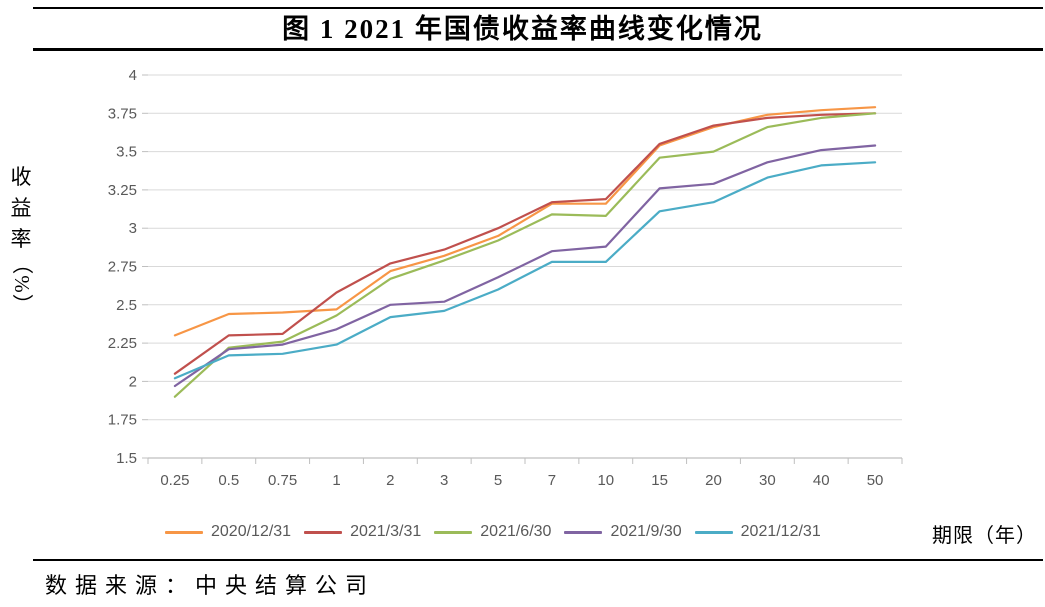 The height and width of the screenshot is (607, 1045). What do you see at coordinates (780, 531) in the screenshot?
I see `legend-label: 2021/12/31` at bounding box center [780, 531].